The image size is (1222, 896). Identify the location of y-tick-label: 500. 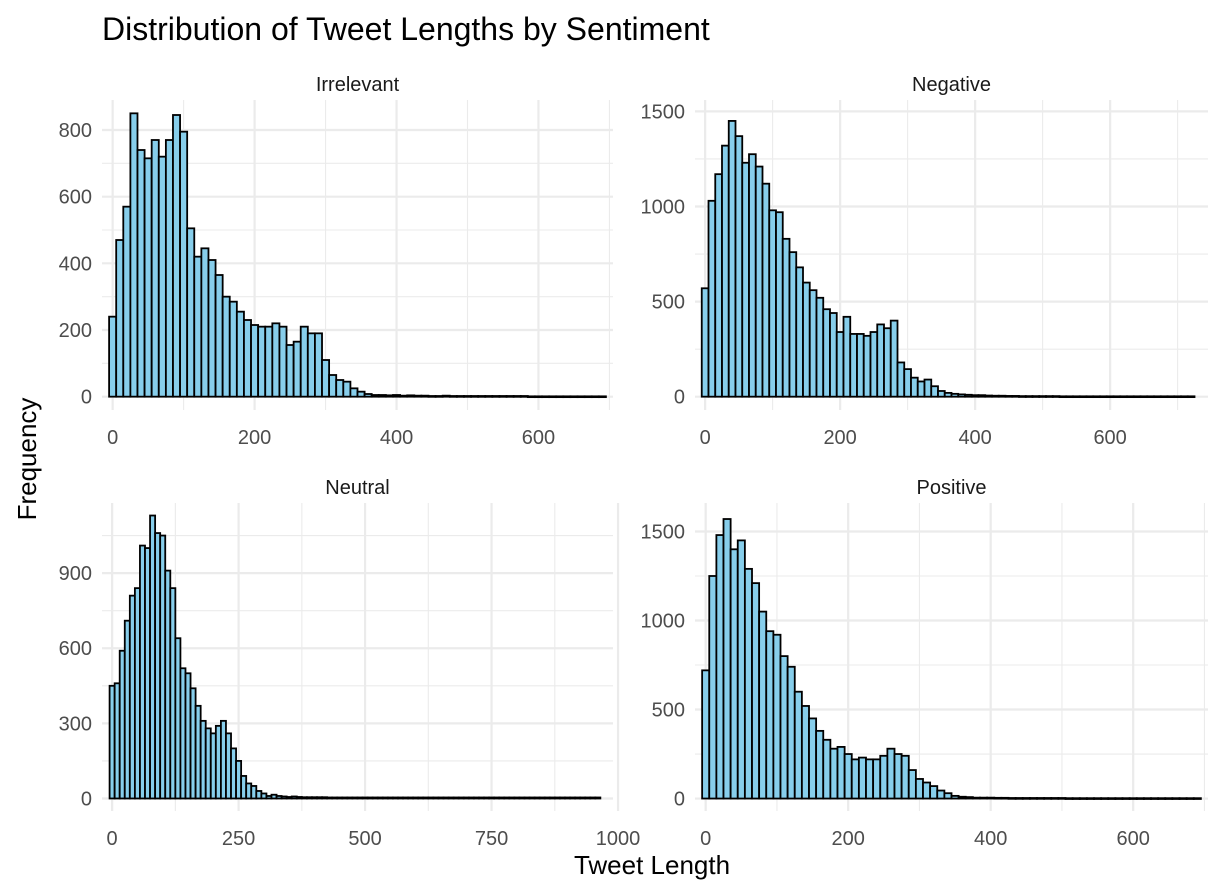
(668, 303).